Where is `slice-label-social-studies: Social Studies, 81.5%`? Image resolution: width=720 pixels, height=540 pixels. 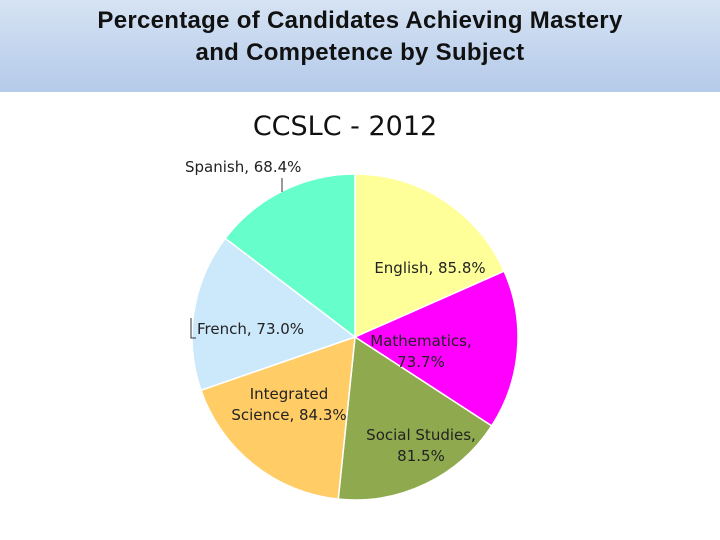 slice-label-social-studies: Social Studies, 81.5% is located at coordinates (421, 445).